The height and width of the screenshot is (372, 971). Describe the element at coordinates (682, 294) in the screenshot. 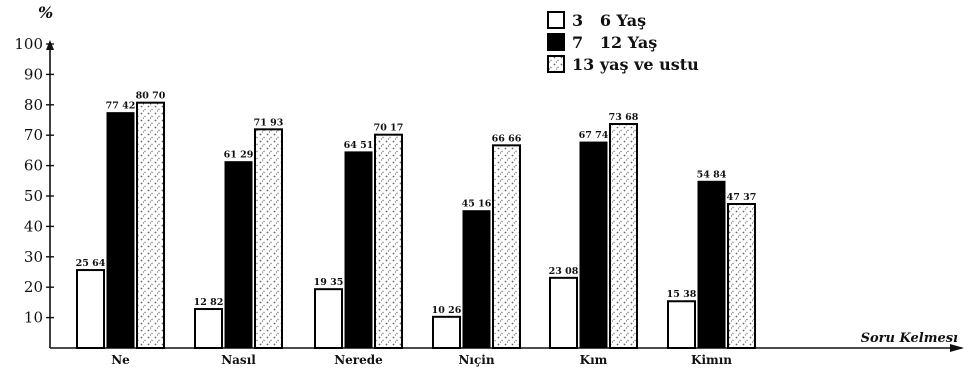

I see `data-label: 15 38` at that location.